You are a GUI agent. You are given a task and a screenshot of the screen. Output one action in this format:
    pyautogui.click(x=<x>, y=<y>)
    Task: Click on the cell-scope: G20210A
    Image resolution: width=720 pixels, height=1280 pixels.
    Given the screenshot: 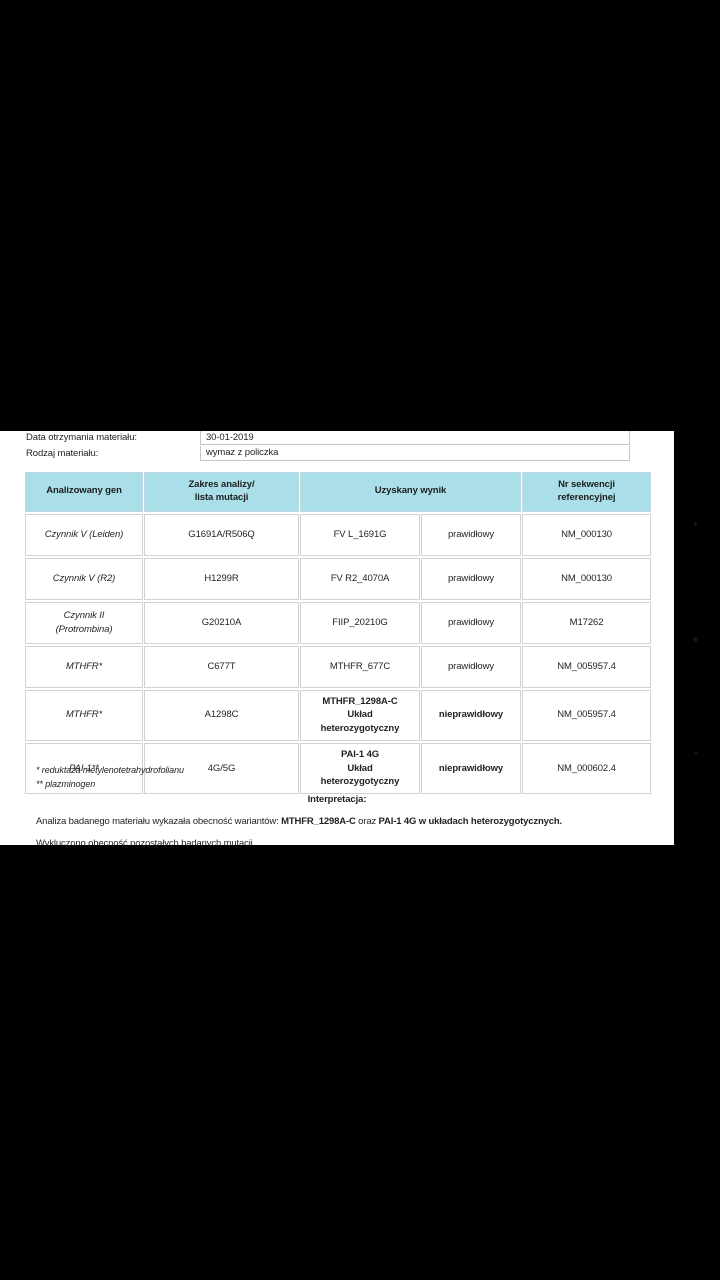 What is the action you would take?
    pyautogui.click(x=221, y=622)
    